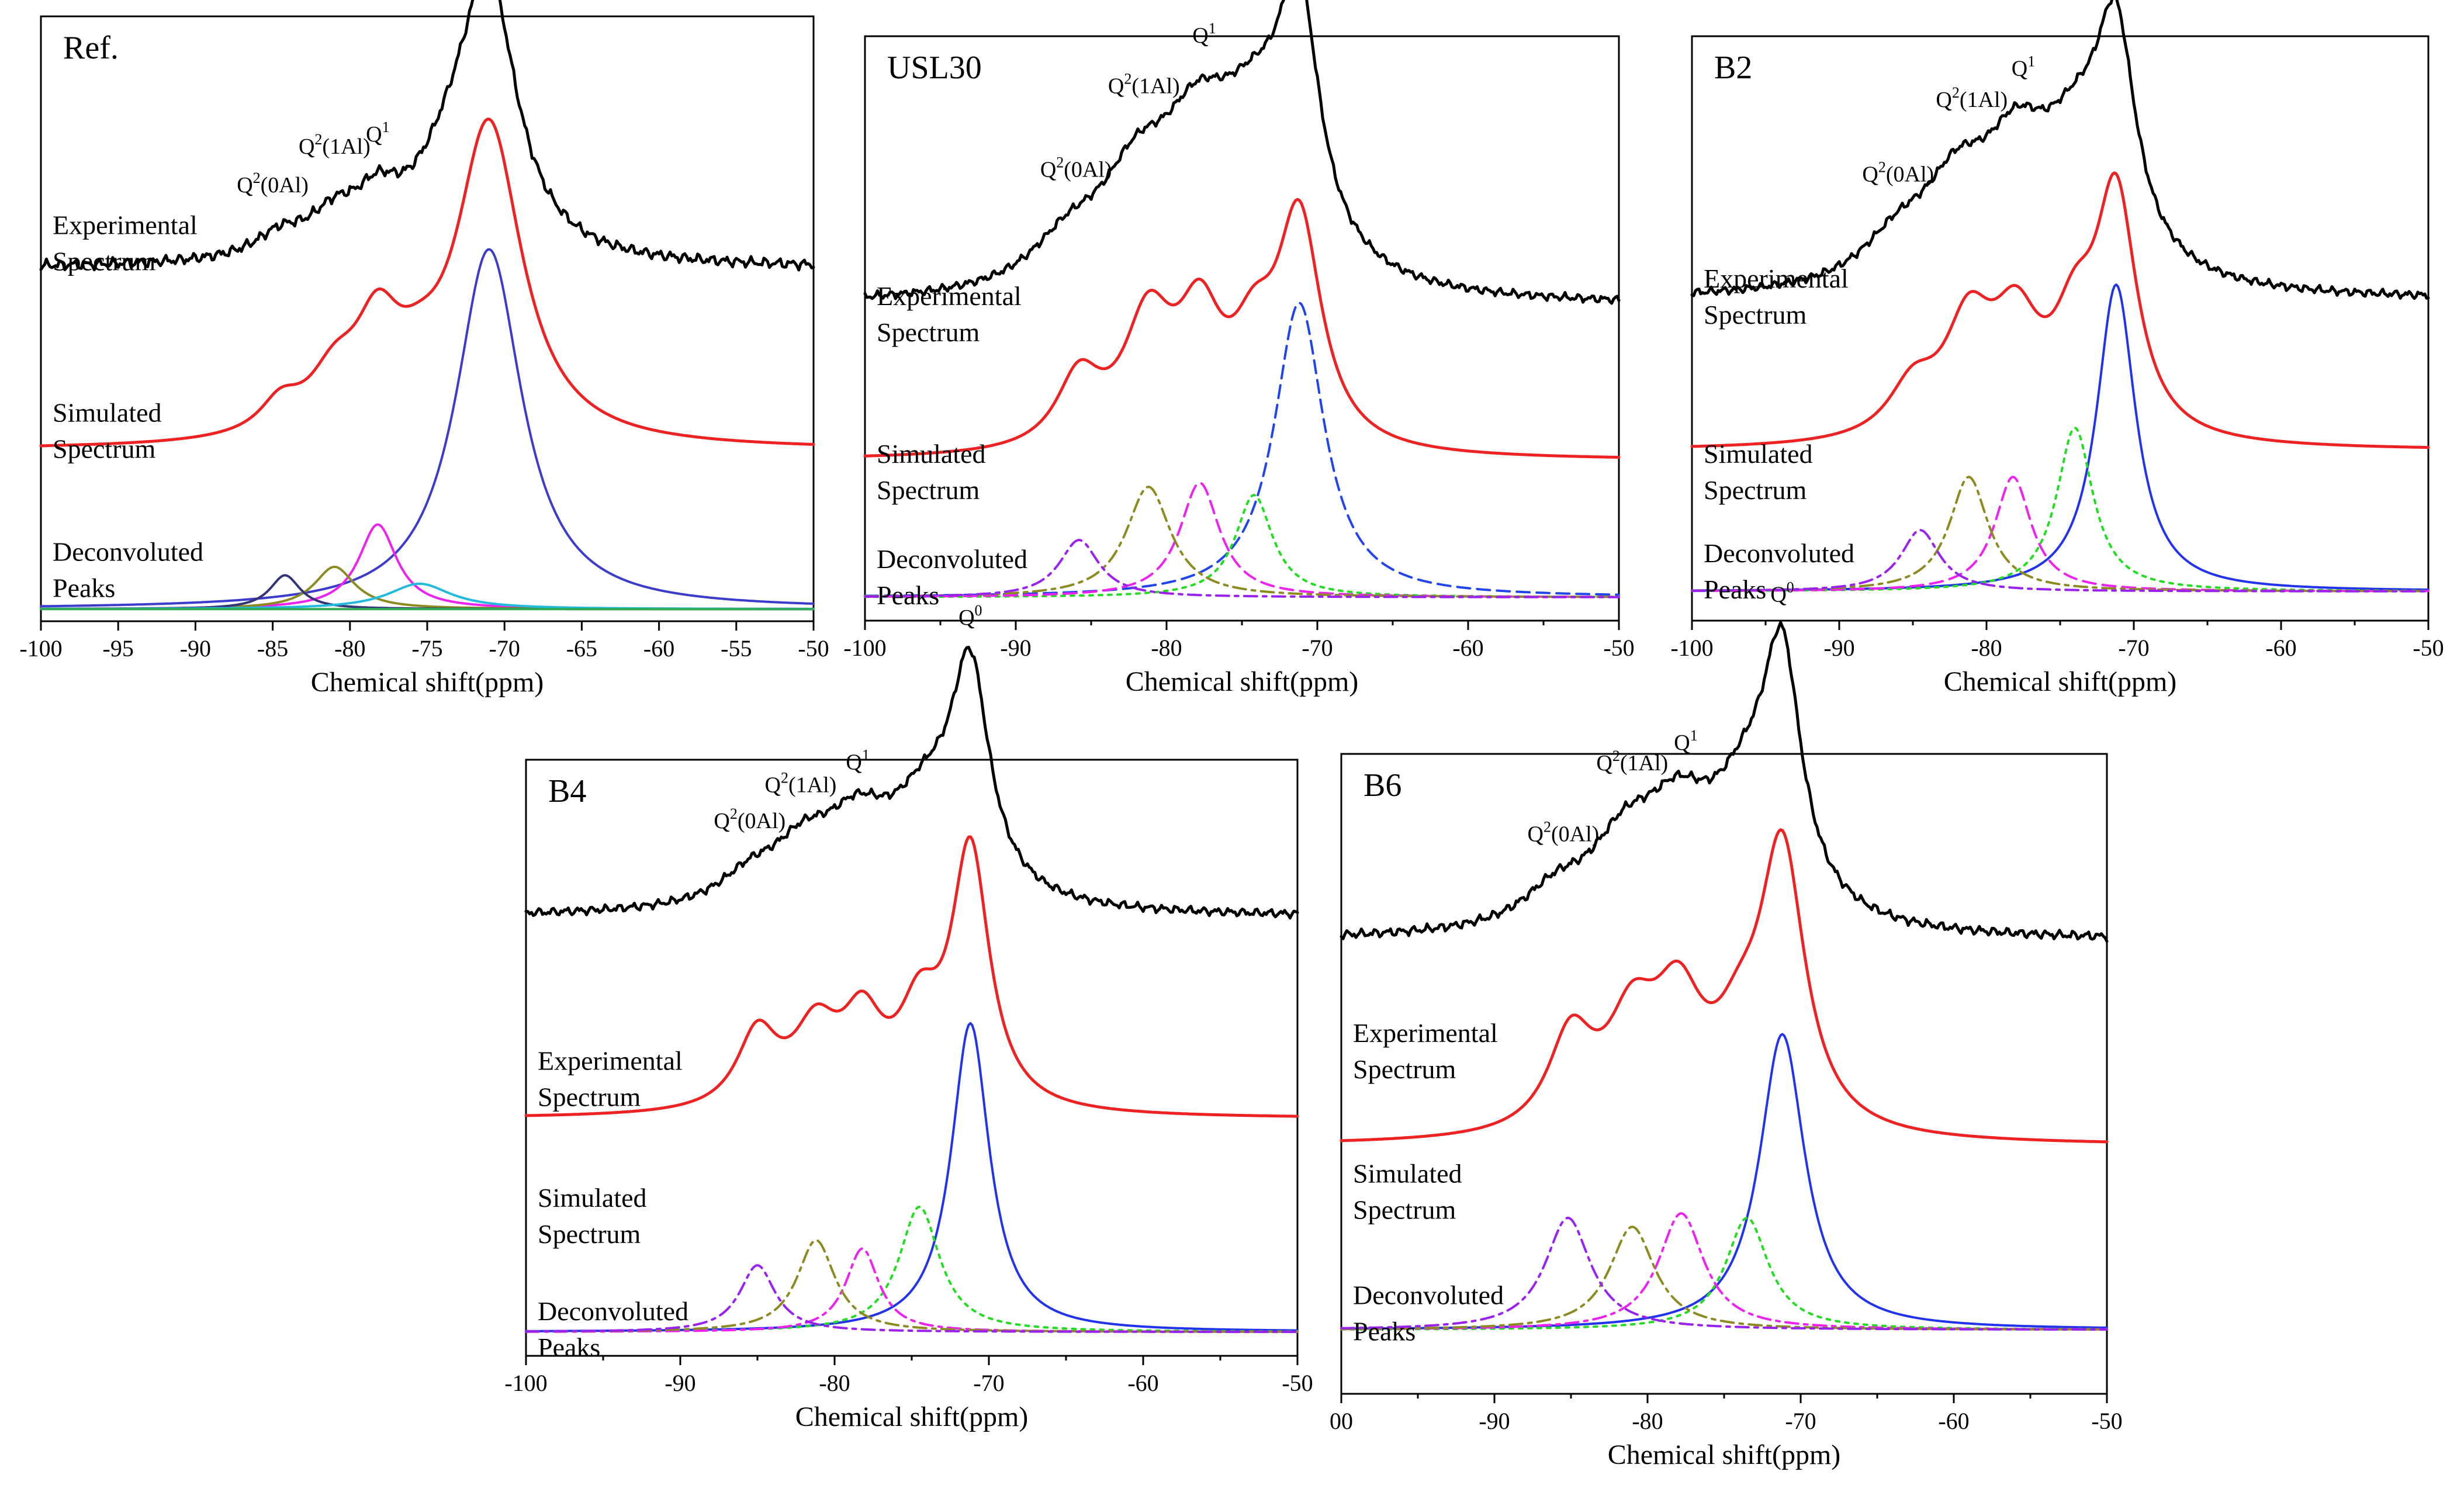  What do you see at coordinates (736, 648) in the screenshot?
I see `x-tick-label: -55` at bounding box center [736, 648].